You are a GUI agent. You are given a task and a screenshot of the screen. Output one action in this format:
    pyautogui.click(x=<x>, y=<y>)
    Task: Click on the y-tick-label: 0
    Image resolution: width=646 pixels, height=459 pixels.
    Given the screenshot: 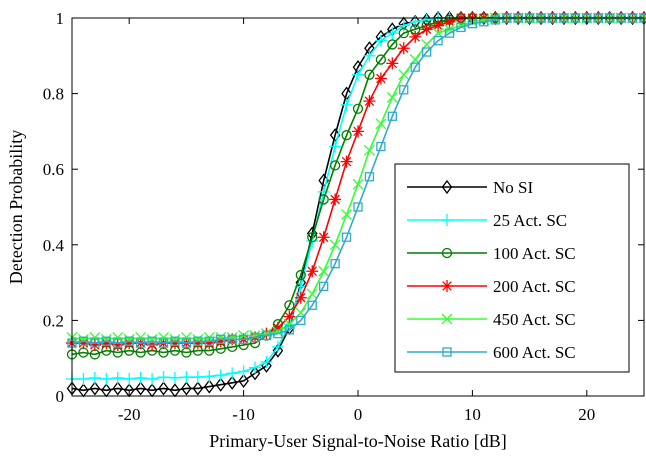 What is the action you would take?
    pyautogui.click(x=60, y=396)
    